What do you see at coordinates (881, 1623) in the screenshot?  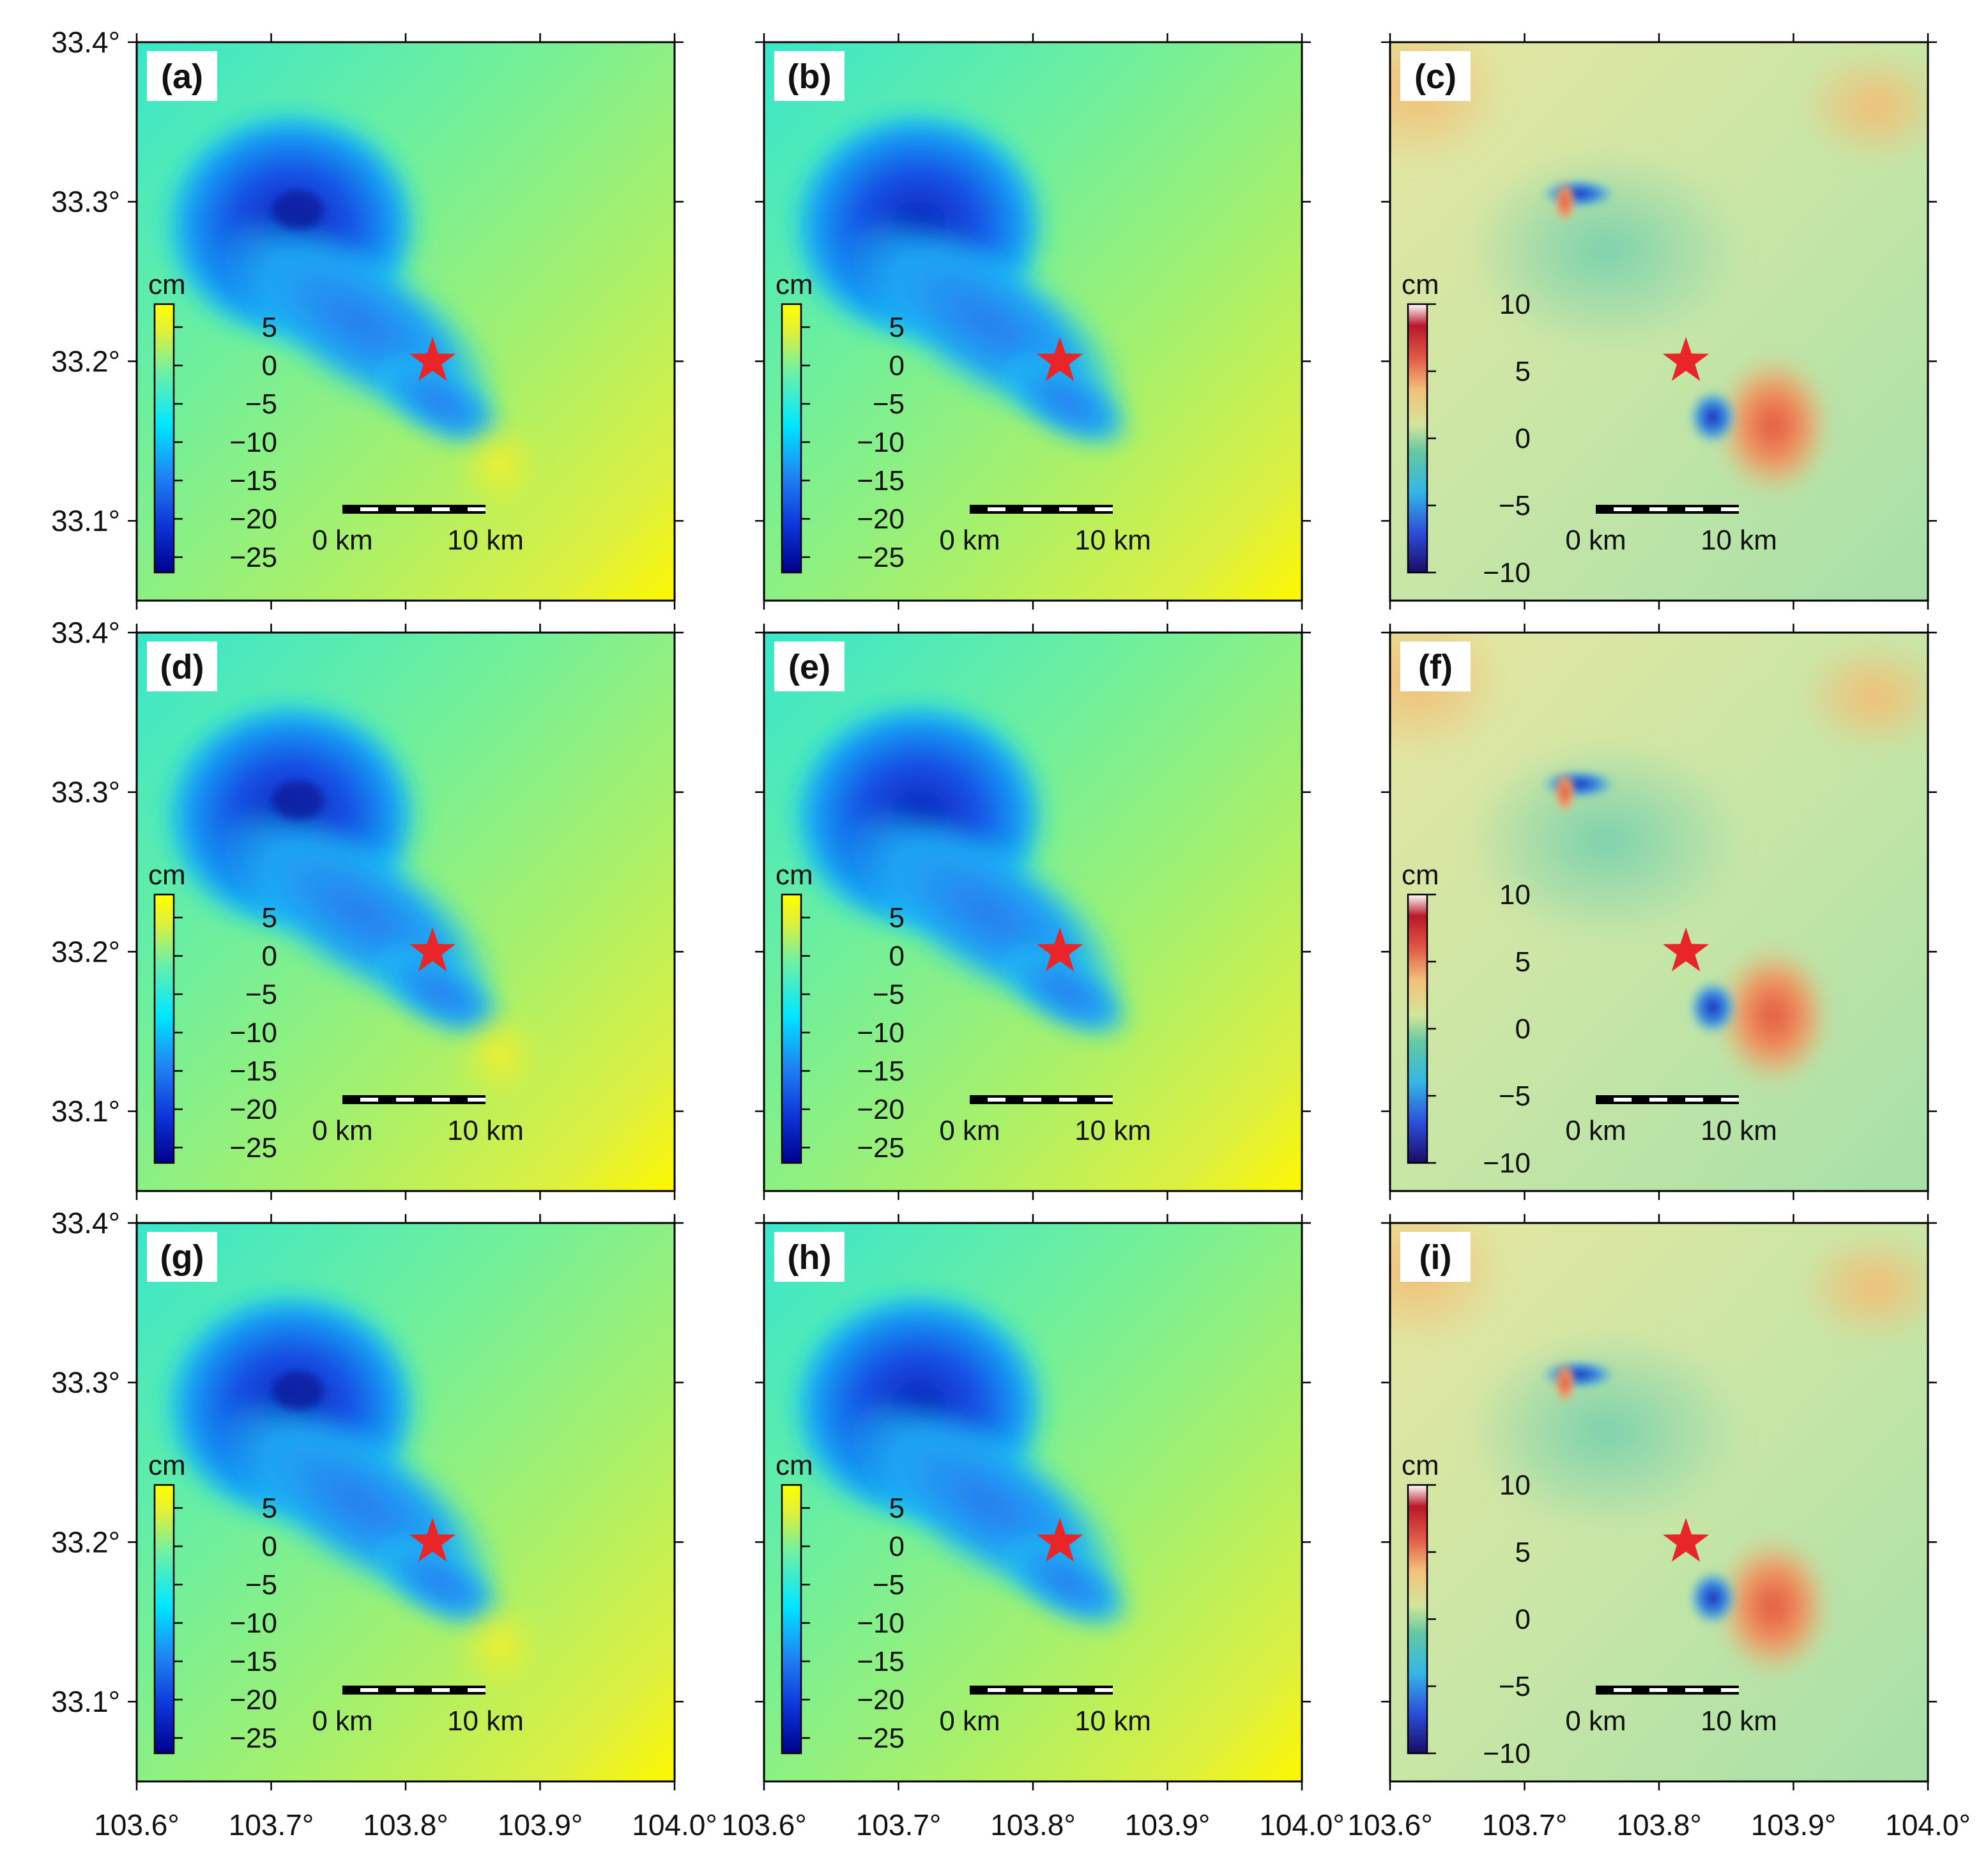 I see `colorbar-tick-label: −10` at bounding box center [881, 1623].